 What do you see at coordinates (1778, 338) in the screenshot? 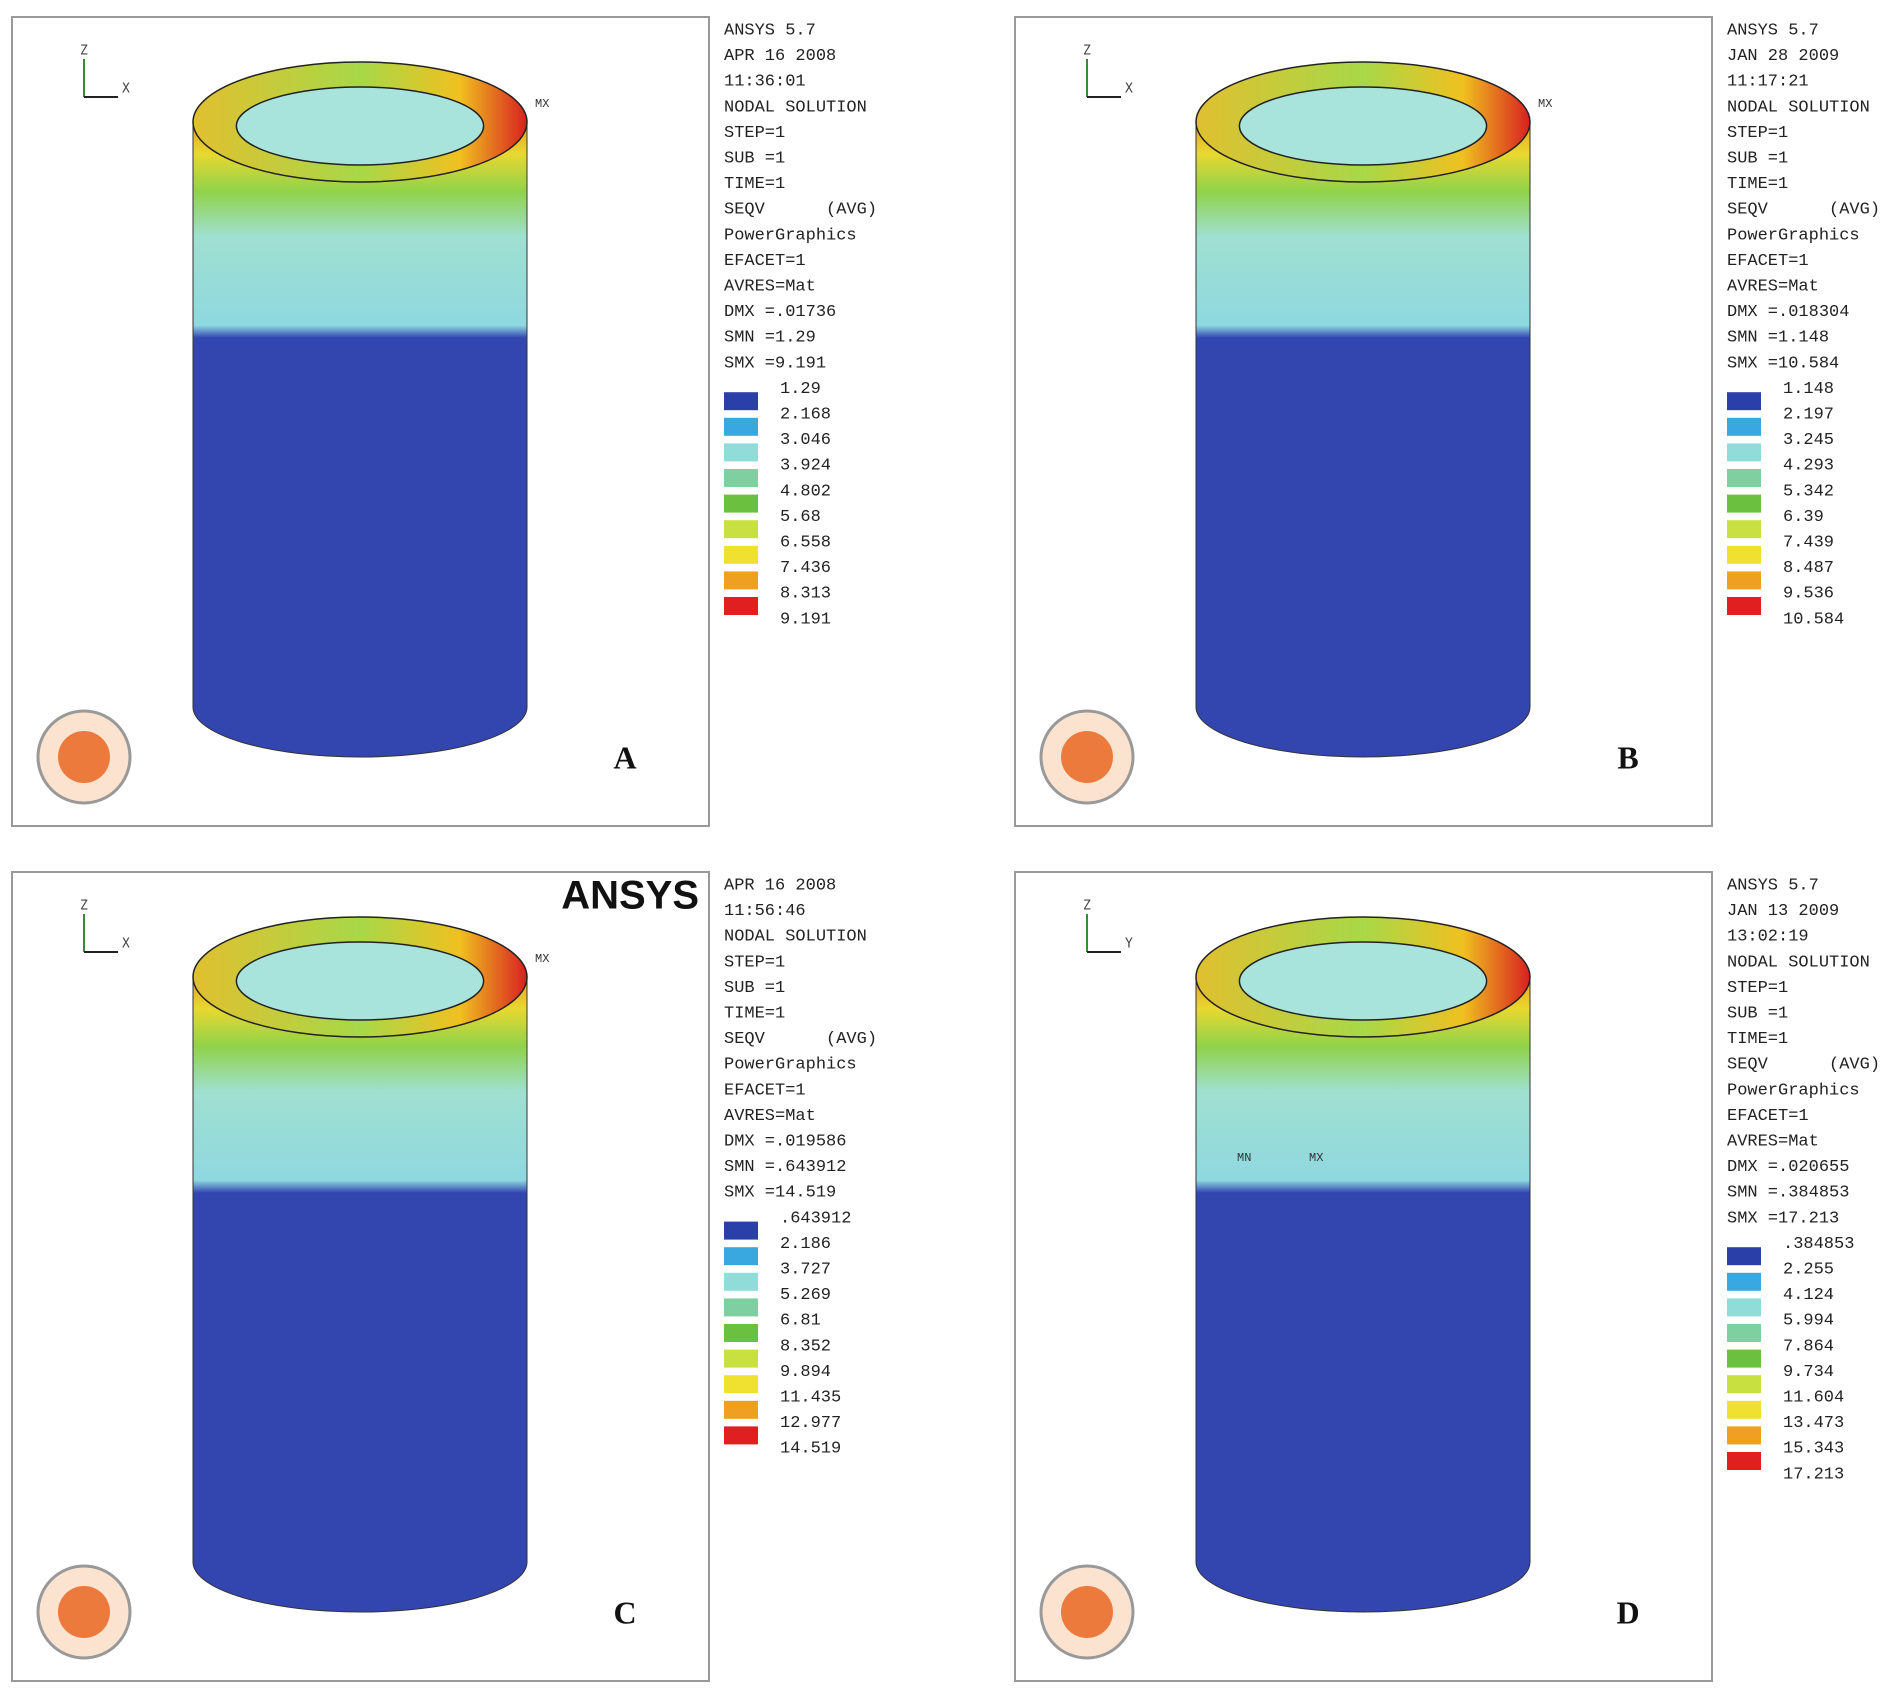
I see `info-line: SMN =1.148` at bounding box center [1778, 338].